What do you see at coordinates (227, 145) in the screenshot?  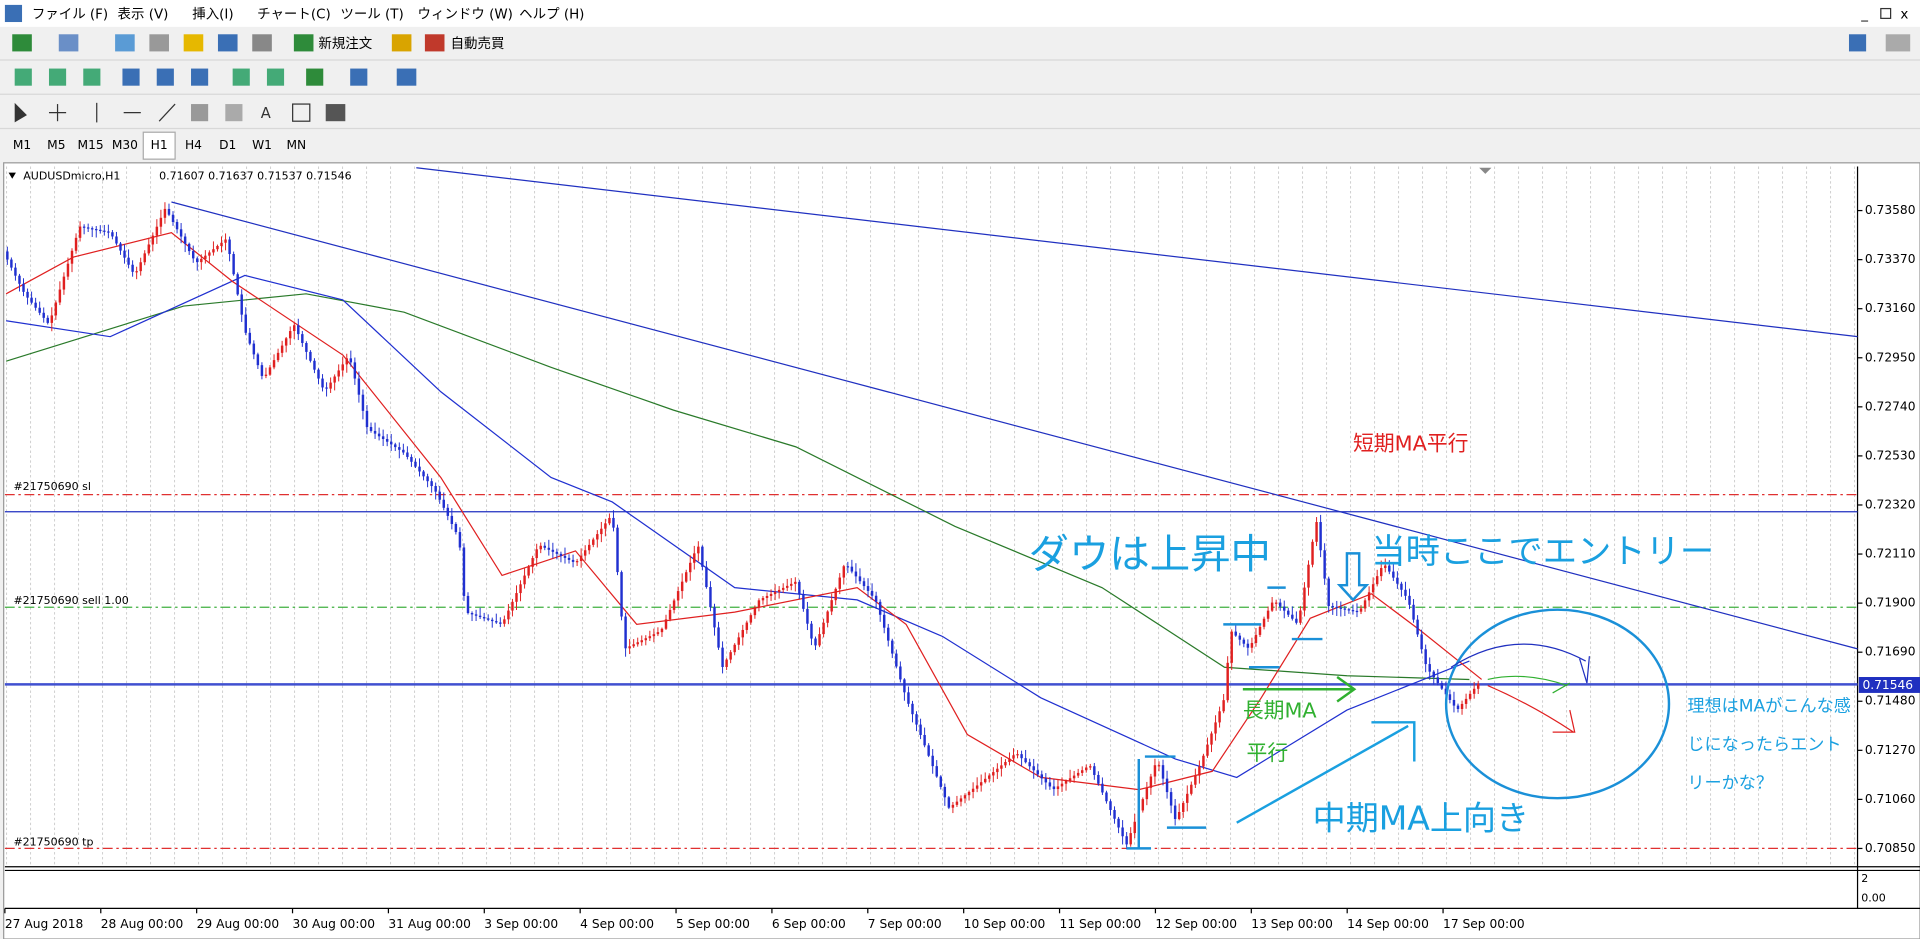 I see `timeframe-button: D1` at bounding box center [227, 145].